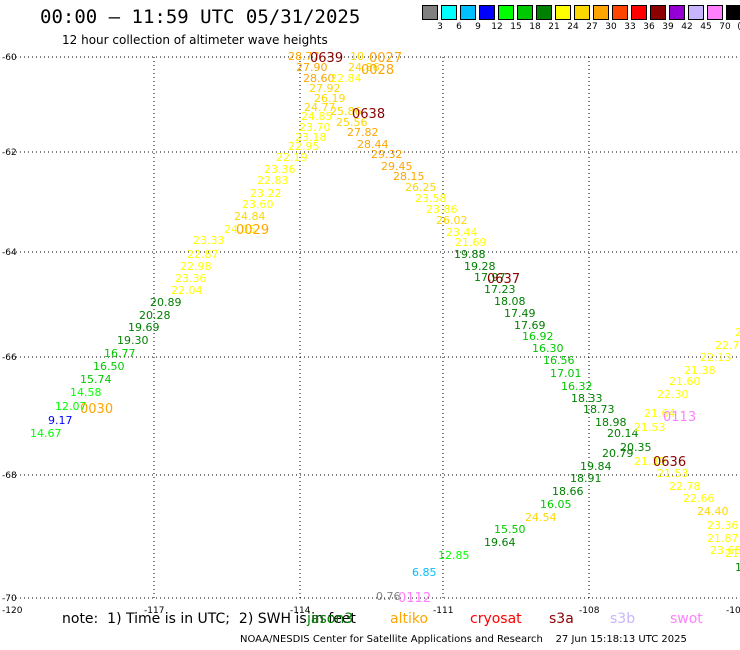 This screenshot has height=650, width=740. I want to click on lat-label: -66, so click(9, 358).